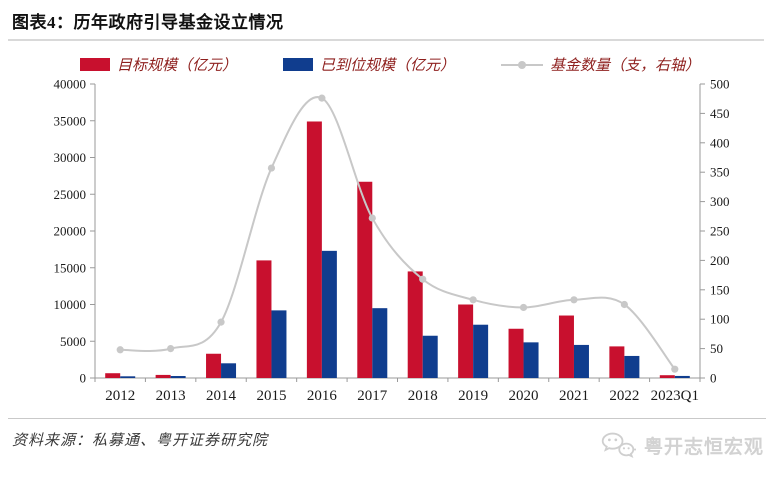 The height and width of the screenshot is (480, 780). Describe the element at coordinates (120, 396) in the screenshot. I see `svg-text: 2012` at that location.